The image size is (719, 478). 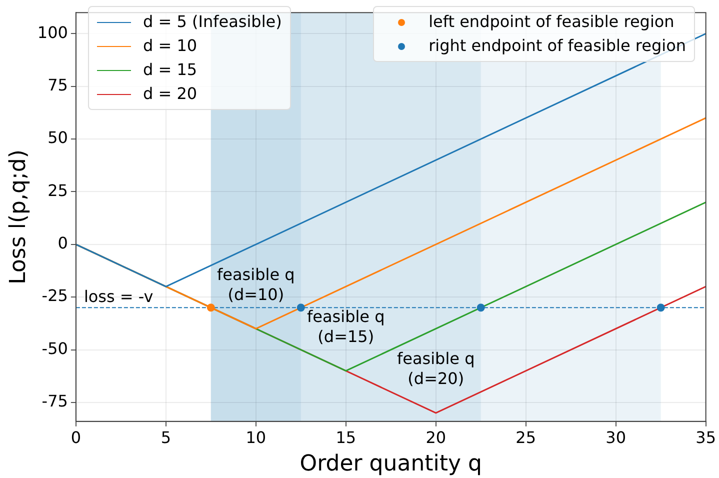 I want to click on y-tick-label: 75, so click(x=58, y=85).